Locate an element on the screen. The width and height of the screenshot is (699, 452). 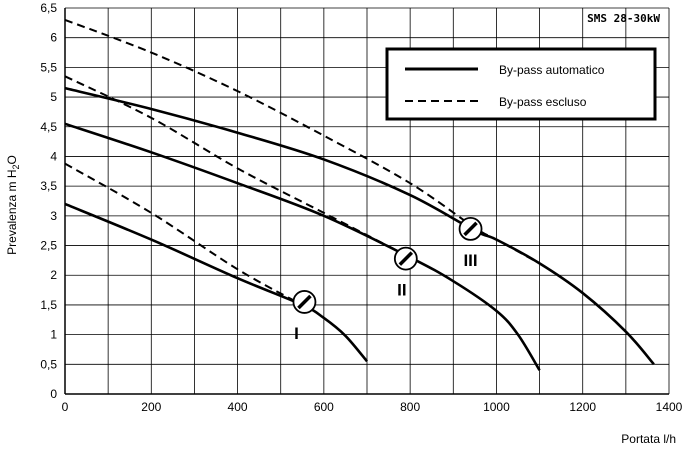
x-axis-title: Portata l/h is located at coordinates (648, 439).